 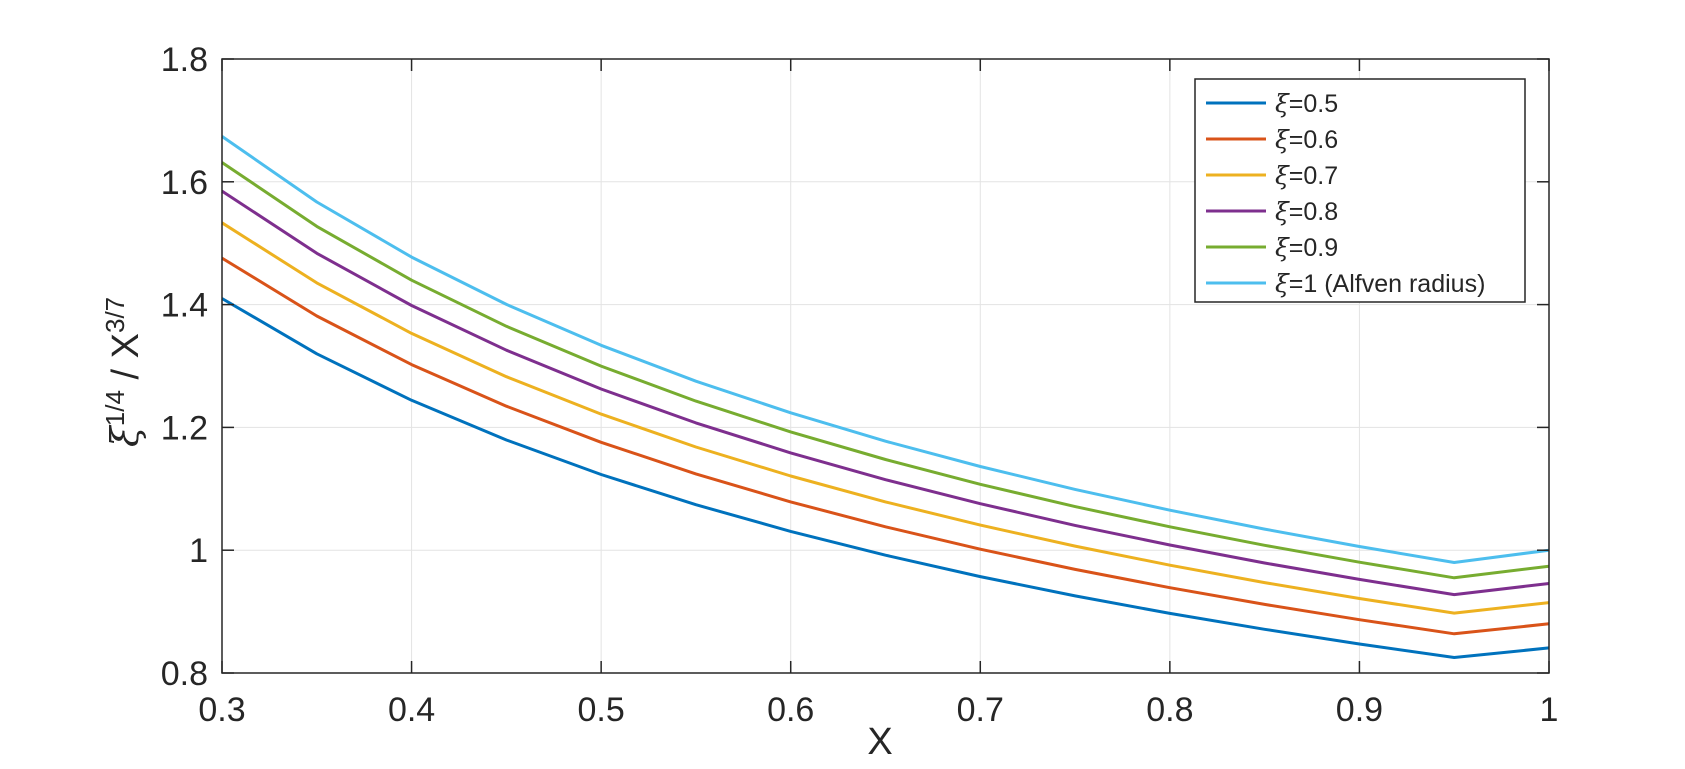 I want to click on legend-item: ξ=0.6, so click(x=1272, y=139).